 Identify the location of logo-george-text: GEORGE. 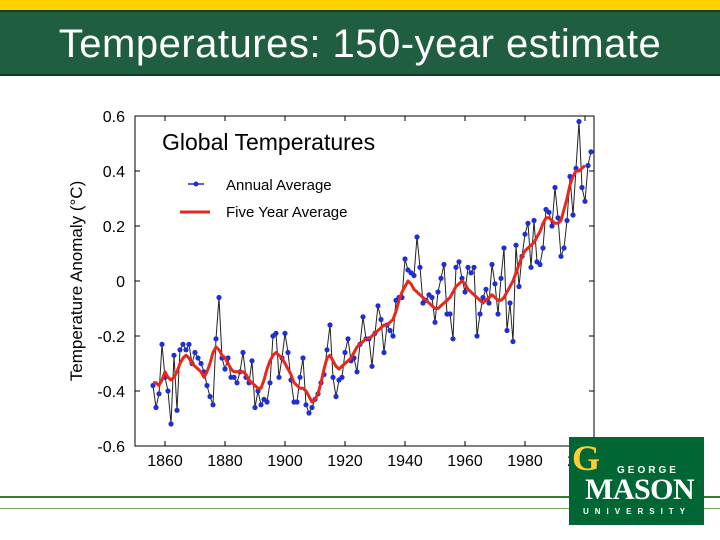
(648, 470).